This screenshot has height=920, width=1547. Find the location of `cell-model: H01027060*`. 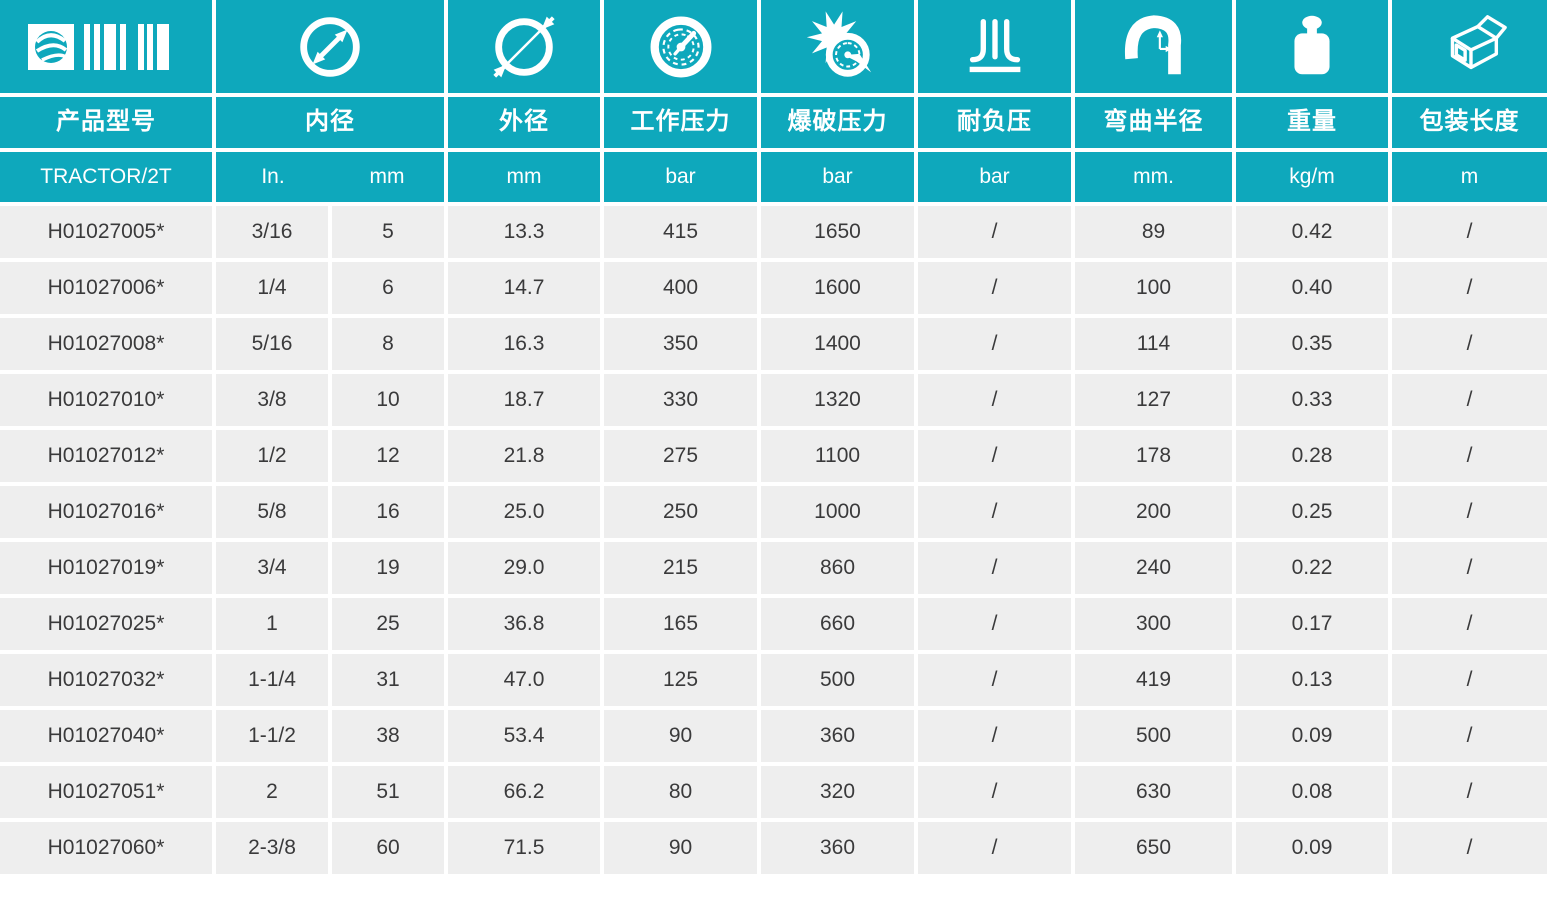

cell-model: H01027060* is located at coordinates (106, 848).